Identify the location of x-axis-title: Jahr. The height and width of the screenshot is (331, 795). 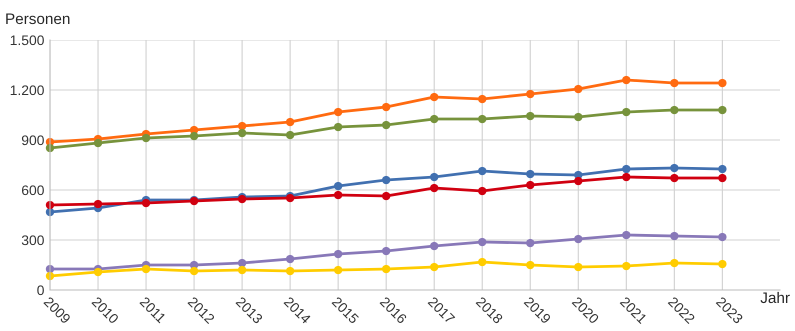
(775, 298).